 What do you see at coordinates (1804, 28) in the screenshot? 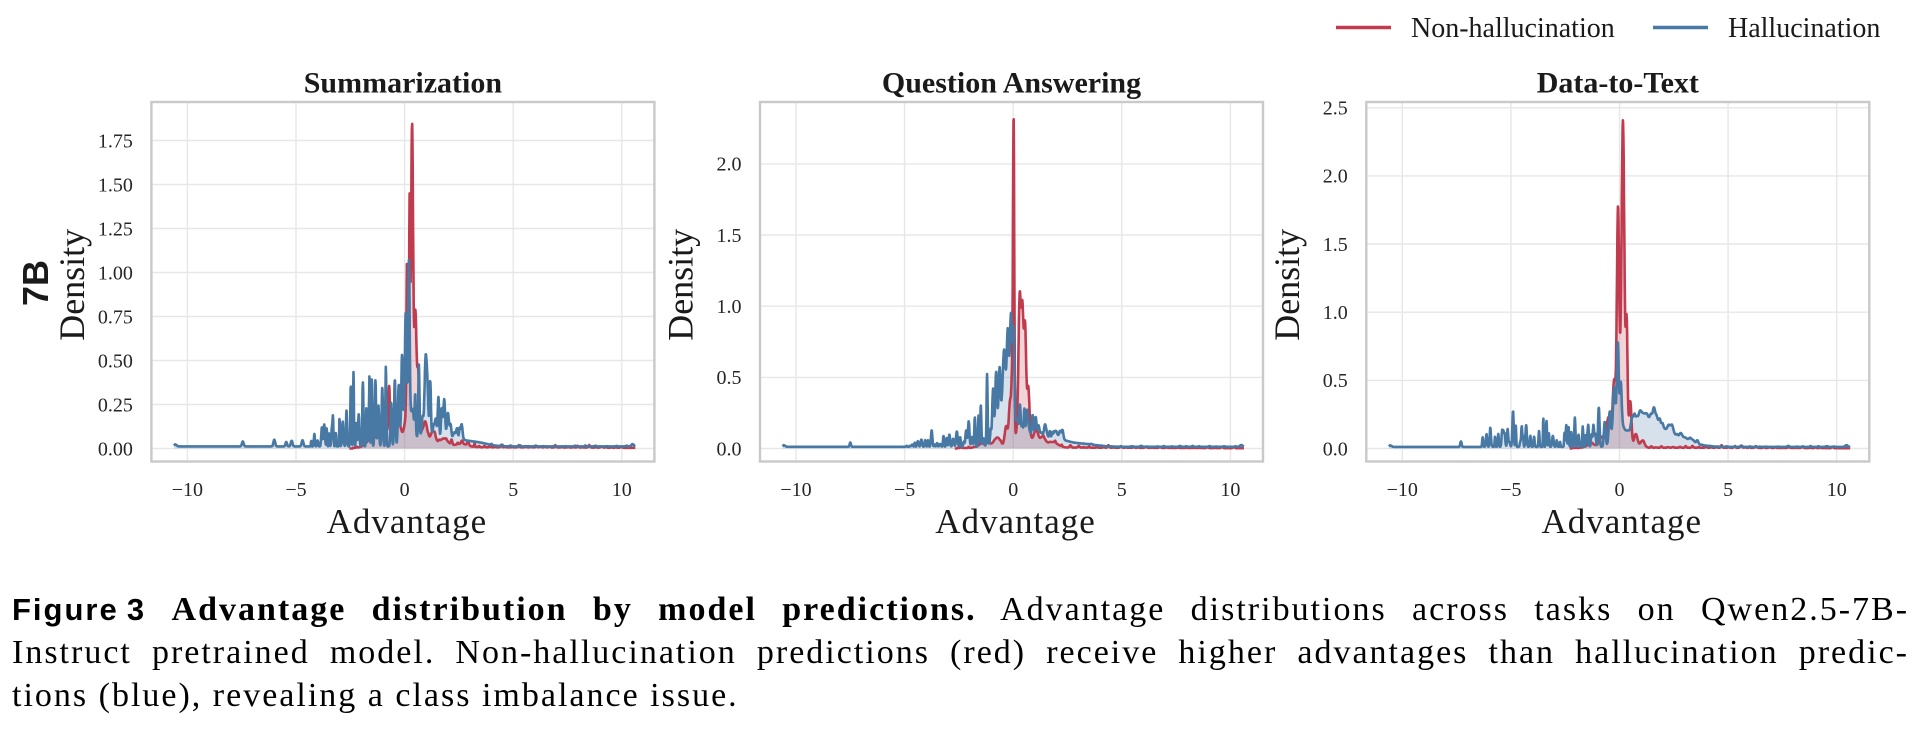
I see `svg-text: Hallucination` at bounding box center [1804, 28].